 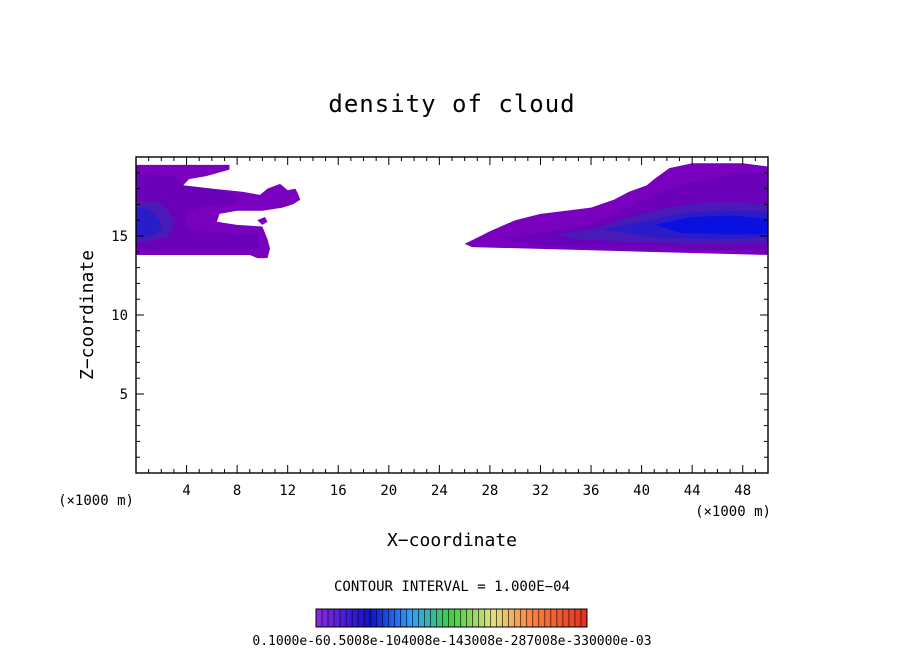 What do you see at coordinates (186, 491) in the screenshot?
I see `x-tick-label: 4` at bounding box center [186, 491].